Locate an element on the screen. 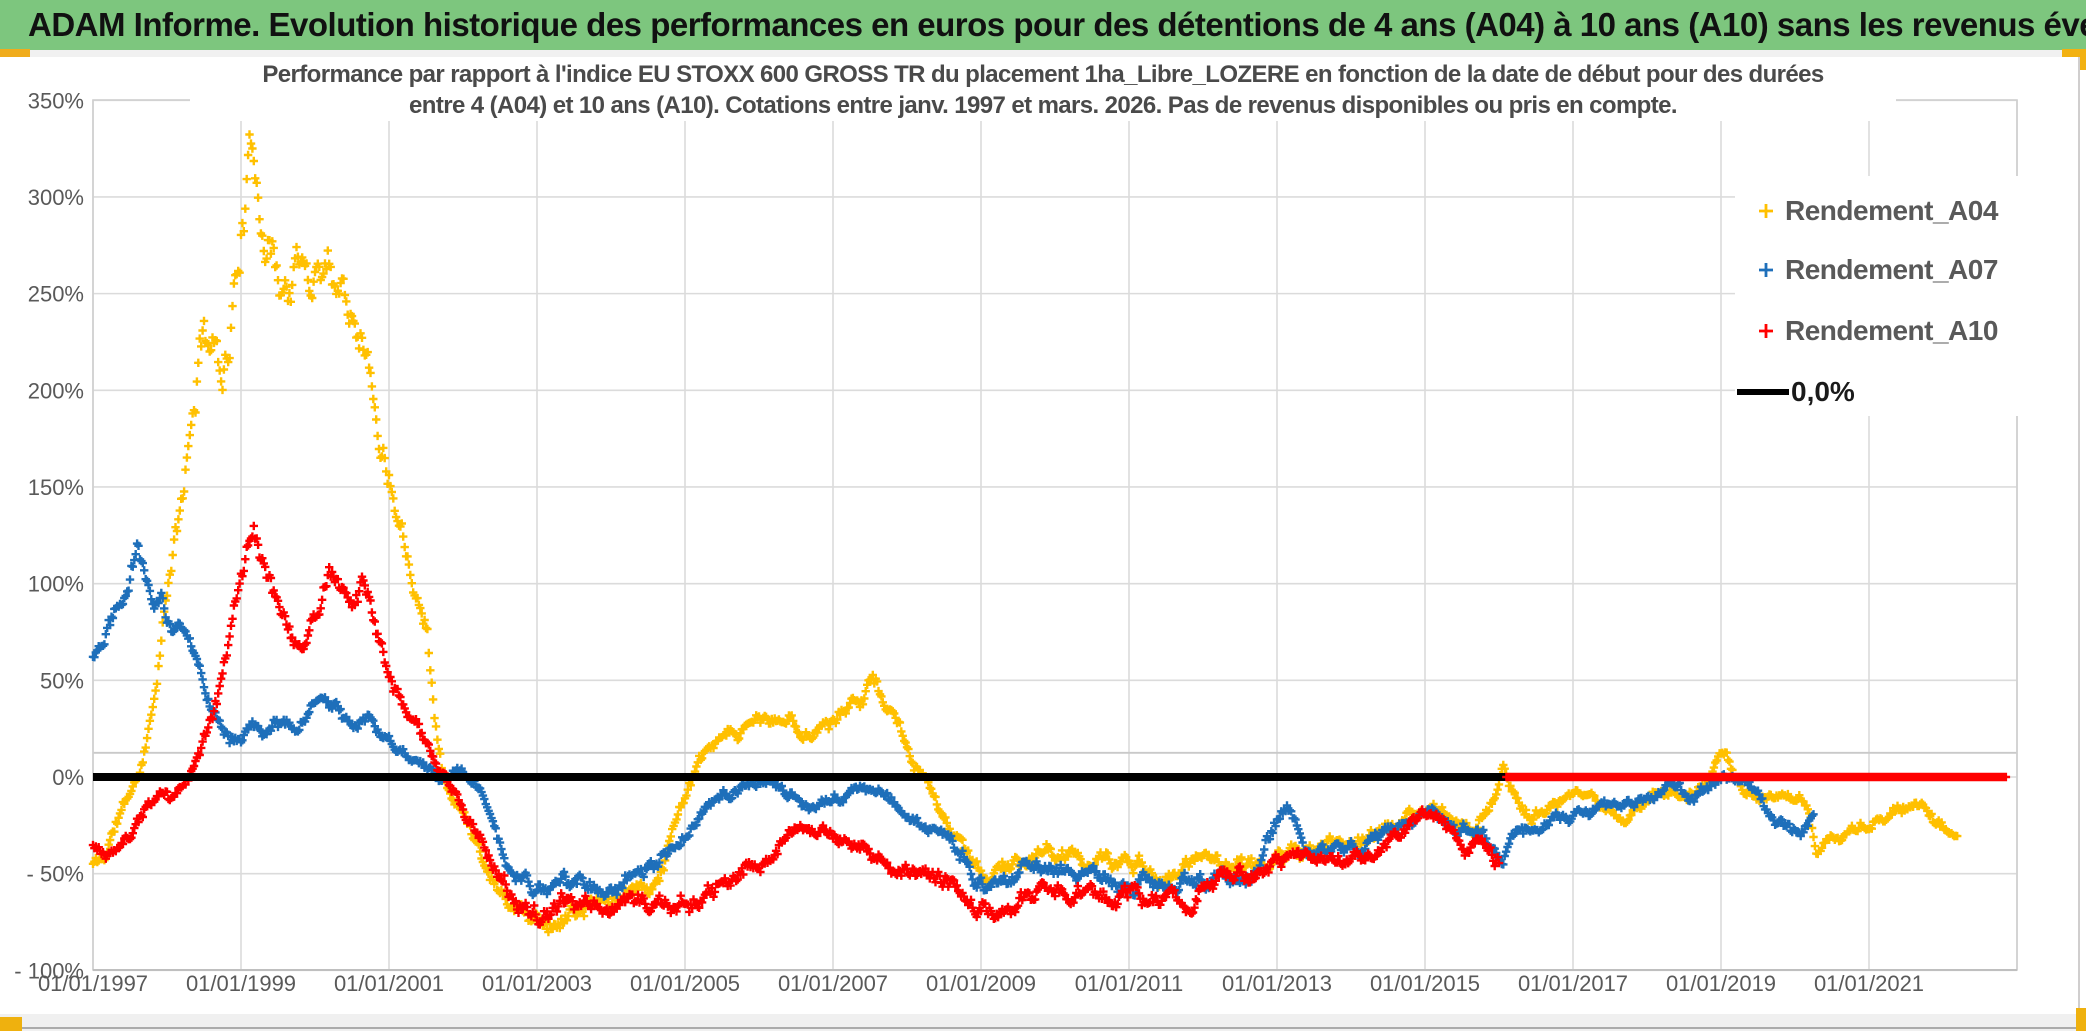 Image resolution: width=2086 pixels, height=1031 pixels. bottom-strip is located at coordinates (1043, 1022).